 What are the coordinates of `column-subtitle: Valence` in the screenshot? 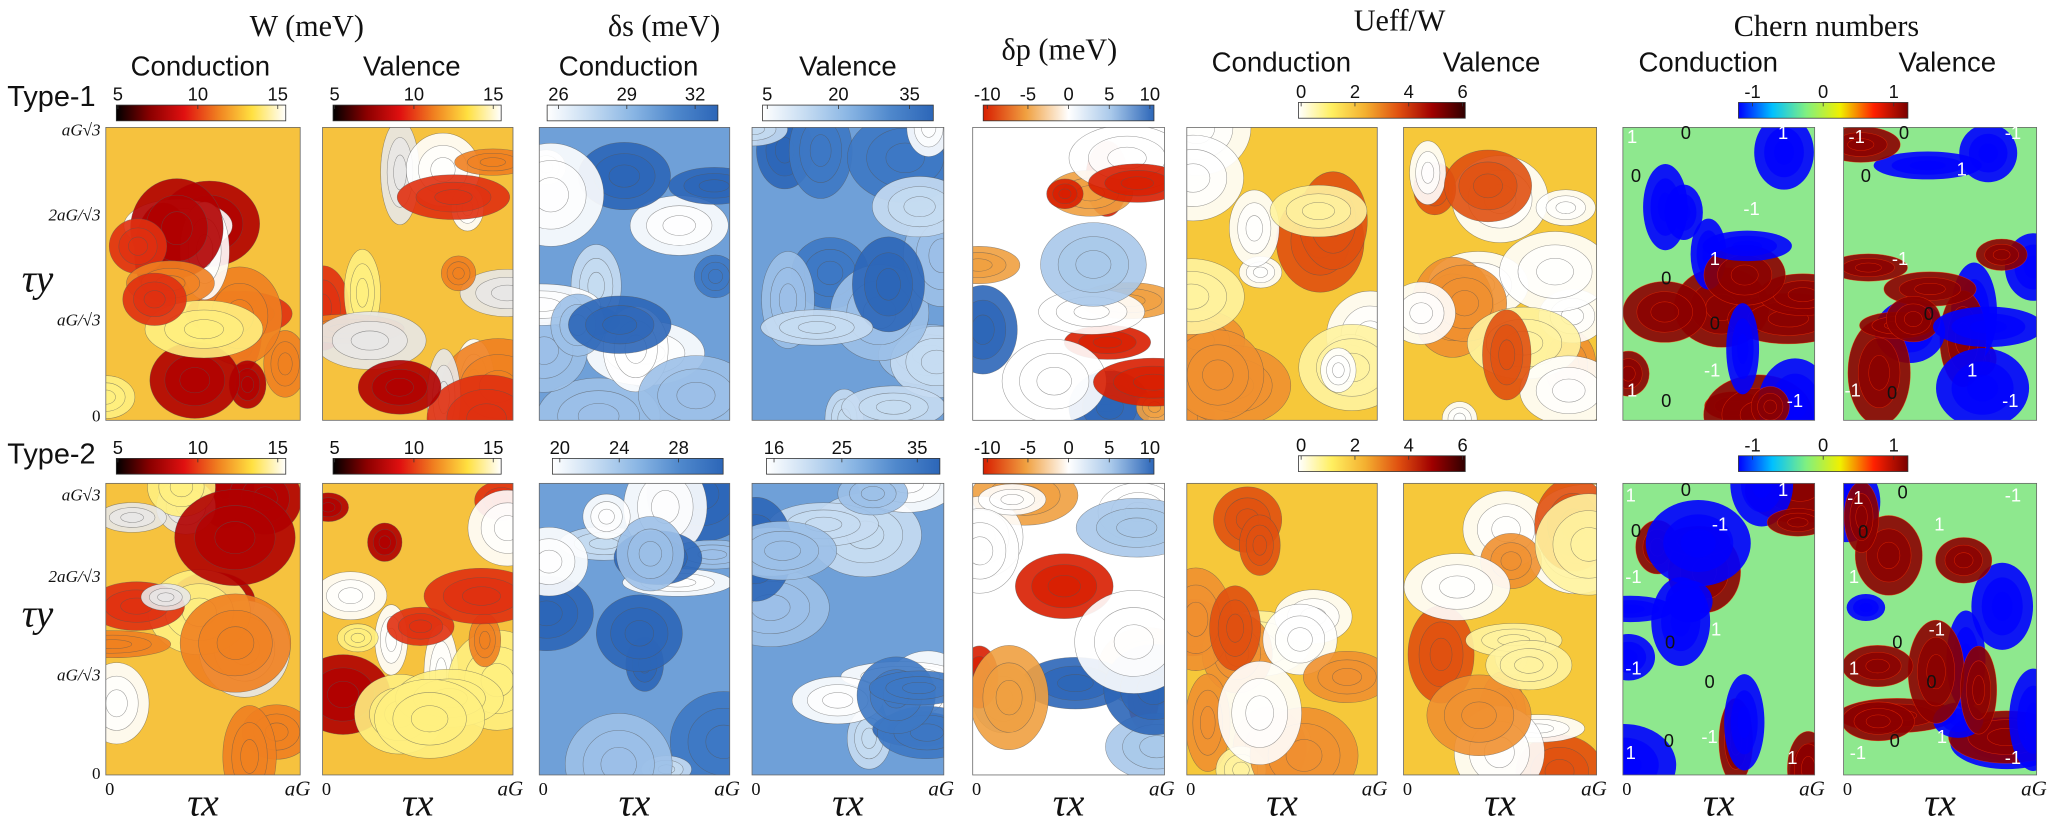 It's located at (1492, 62).